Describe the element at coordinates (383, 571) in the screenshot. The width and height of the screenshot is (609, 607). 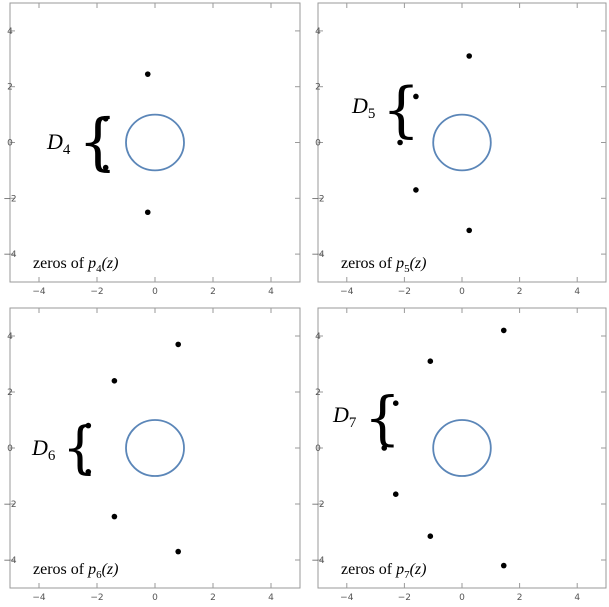
I see `panel-caption: zeros of p7(z)` at that location.